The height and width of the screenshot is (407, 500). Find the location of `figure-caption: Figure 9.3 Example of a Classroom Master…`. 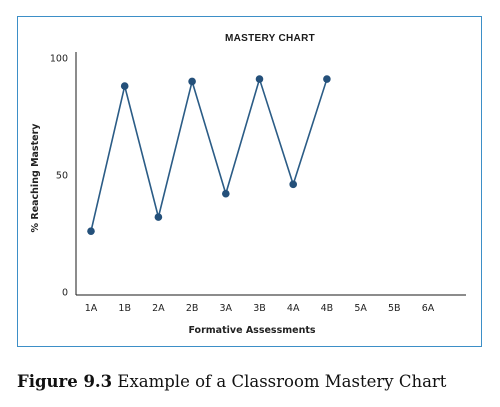

figure-caption: Figure 9.3 Example of a Classroom Master… is located at coordinates (252, 381).